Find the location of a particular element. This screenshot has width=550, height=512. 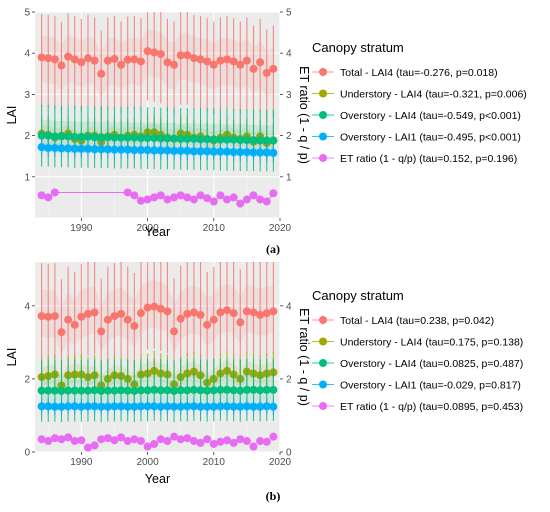

legend-key-et_ratio is located at coordinates (323, 158).